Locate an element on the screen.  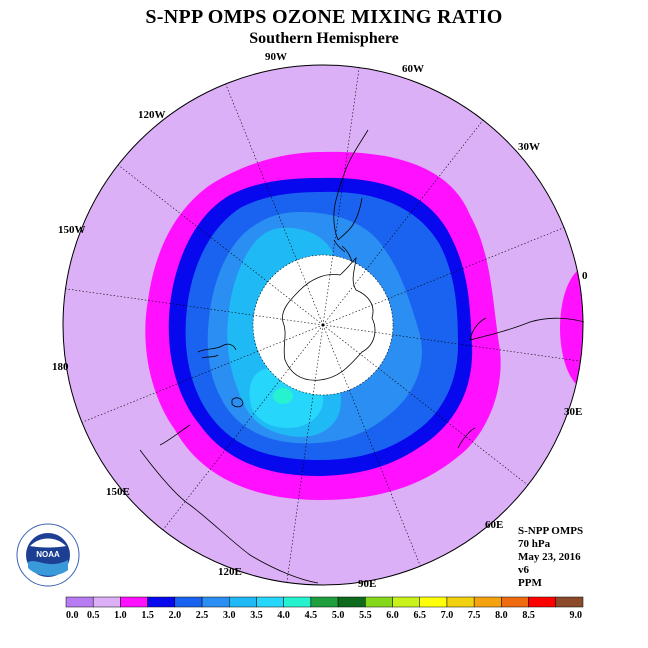
lon-label-60w: 60W is located at coordinates (413, 69).